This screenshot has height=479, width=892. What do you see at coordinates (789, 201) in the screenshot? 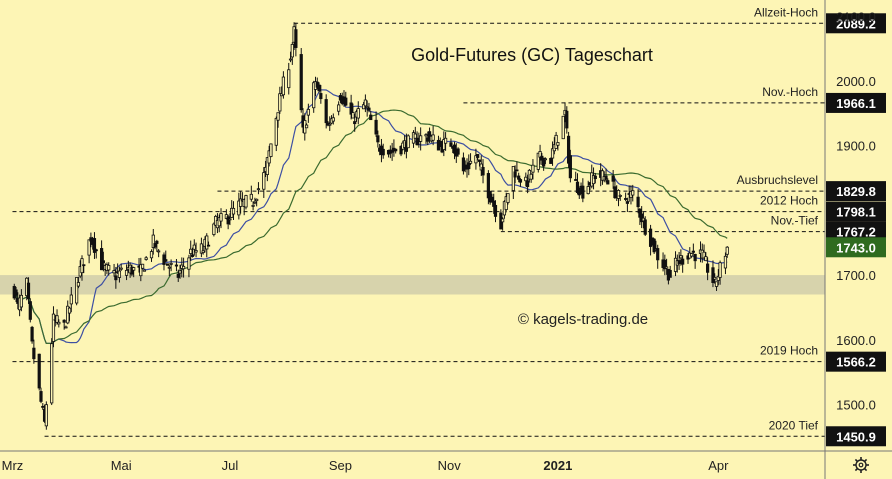
I see `level-name: 2012 Hoch` at bounding box center [789, 201].